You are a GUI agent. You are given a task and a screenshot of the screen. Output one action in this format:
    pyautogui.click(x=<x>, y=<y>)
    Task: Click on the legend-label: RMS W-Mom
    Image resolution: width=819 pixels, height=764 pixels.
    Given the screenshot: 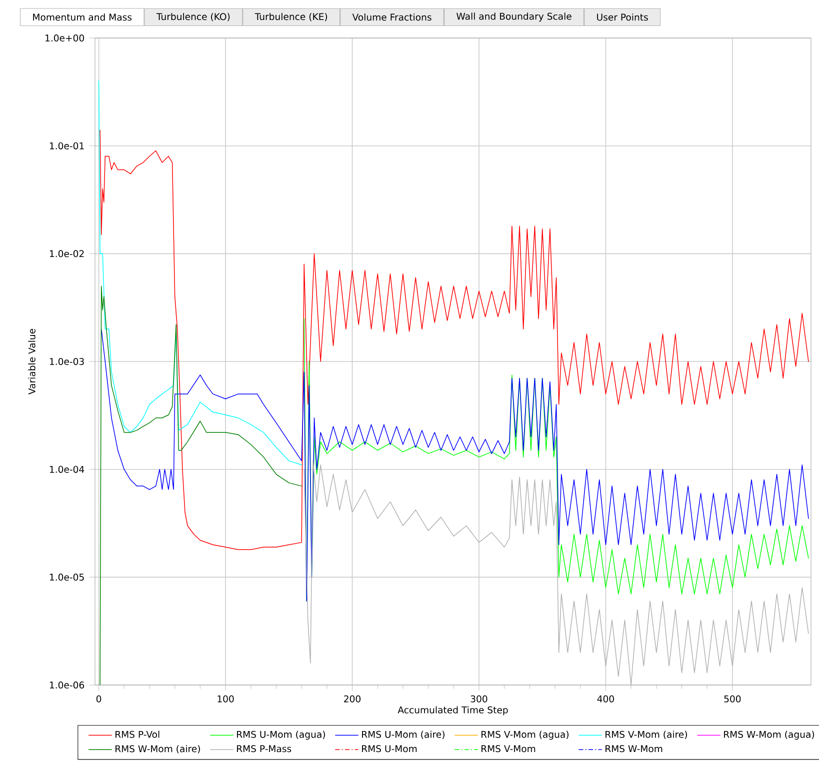 What is the action you would take?
    pyautogui.click(x=634, y=748)
    